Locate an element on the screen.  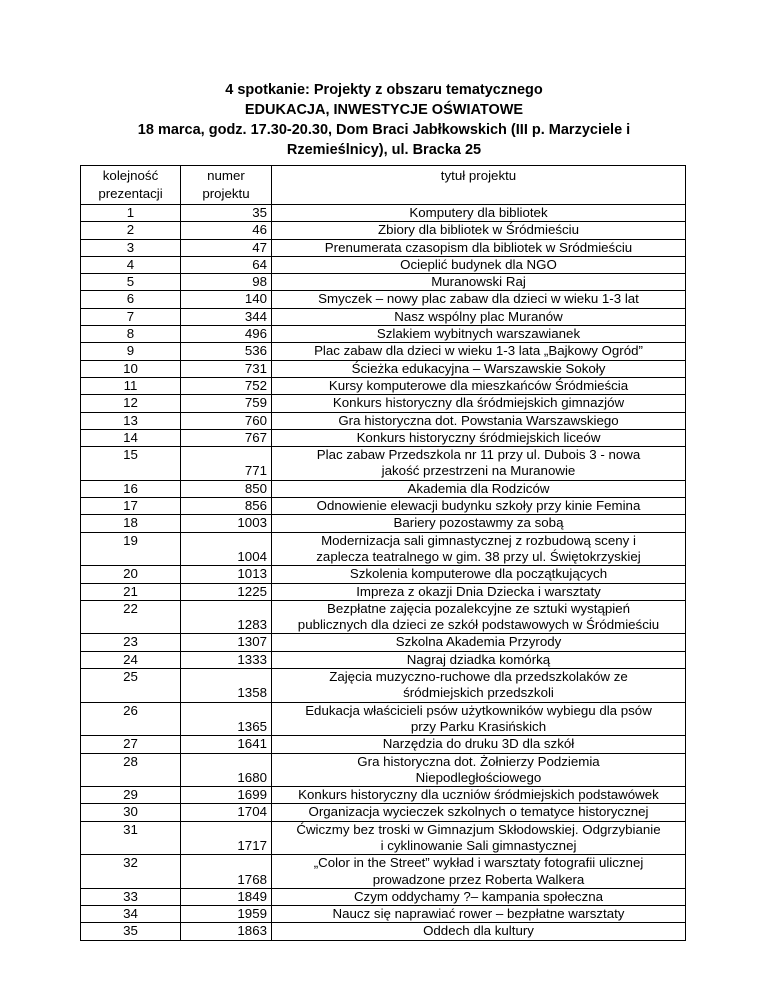
cell-order: 1 is located at coordinates (130, 213).